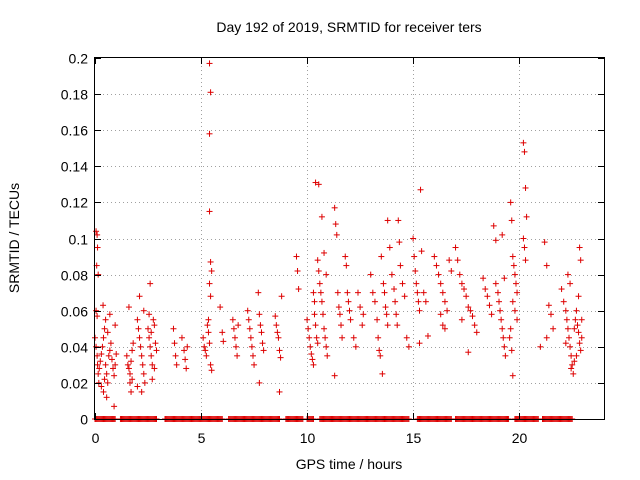 The width and height of the screenshot is (640, 480). Describe the element at coordinates (79, 59) in the screenshot. I see `y-tick-label: 0.2` at that location.